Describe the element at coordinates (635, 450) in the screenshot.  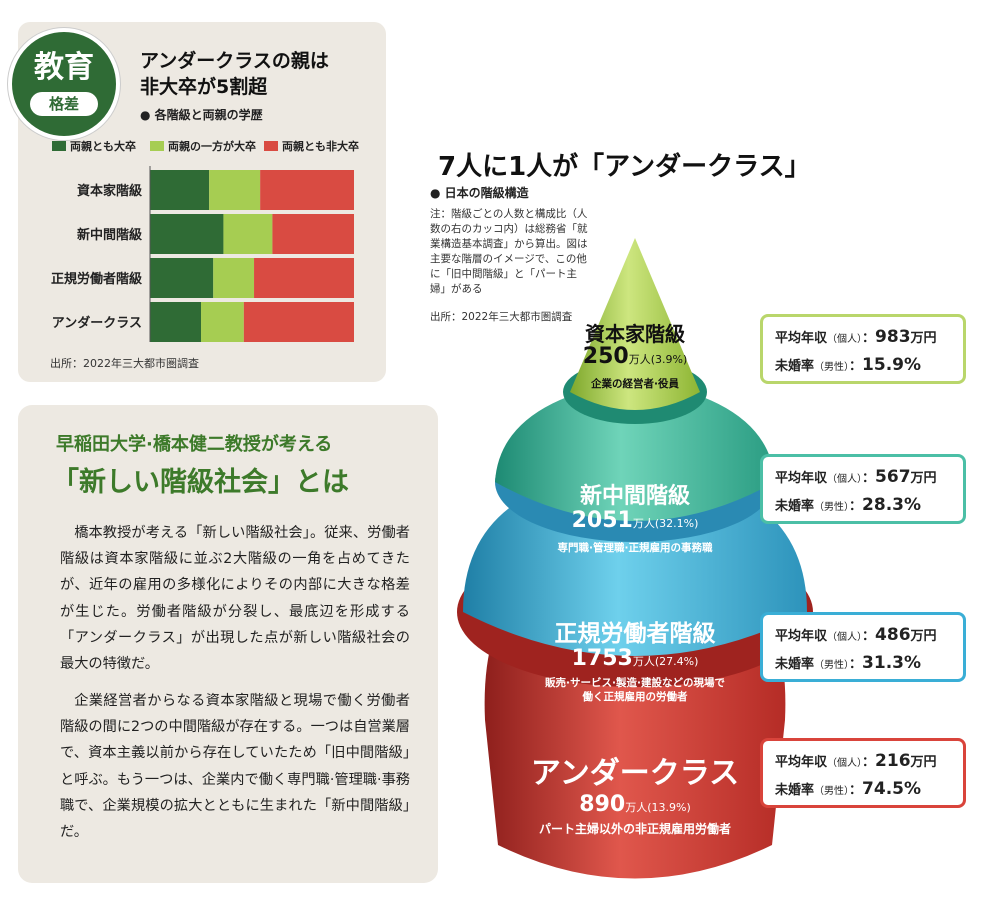
I see `pyramid-tier-newmiddle` at that location.